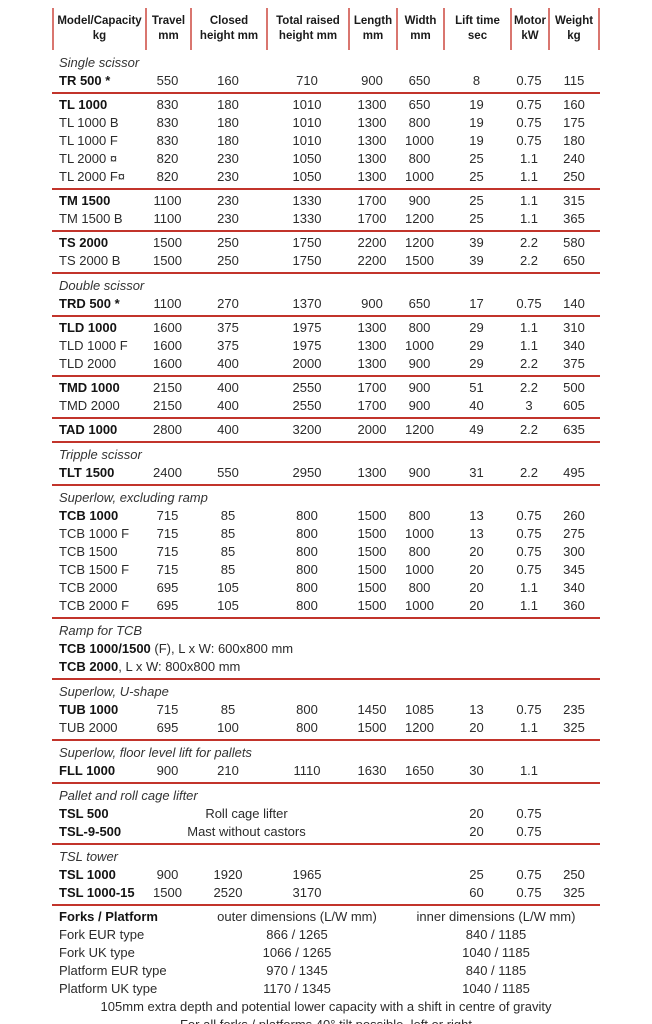  Describe the element at coordinates (574, 122) in the screenshot. I see `value-cell: 175` at that location.